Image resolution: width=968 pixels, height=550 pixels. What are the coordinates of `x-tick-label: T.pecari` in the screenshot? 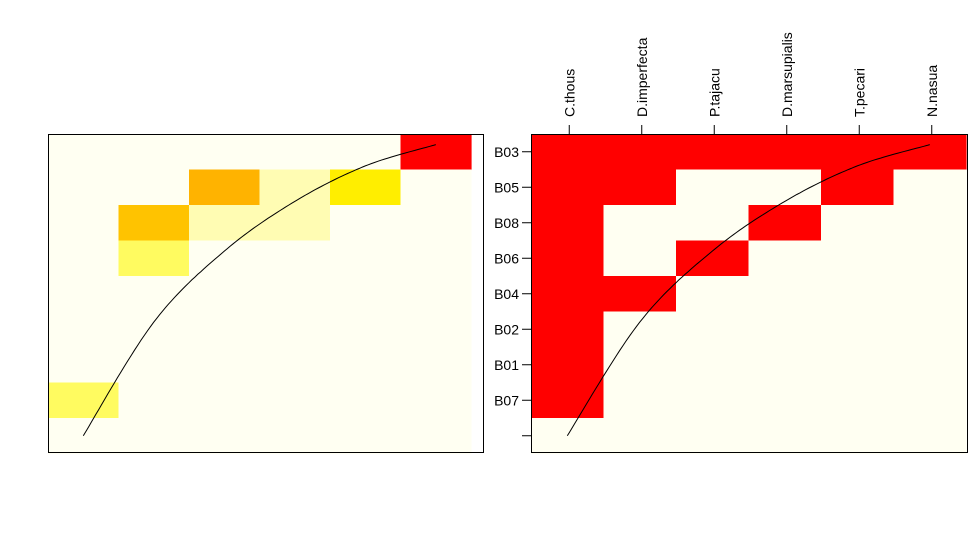 It's located at (859, 92).